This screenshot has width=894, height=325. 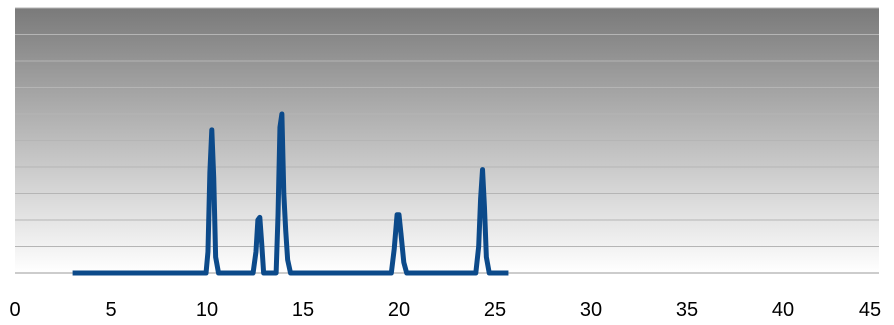 I want to click on x-tick-label: 30, so click(x=591, y=310).